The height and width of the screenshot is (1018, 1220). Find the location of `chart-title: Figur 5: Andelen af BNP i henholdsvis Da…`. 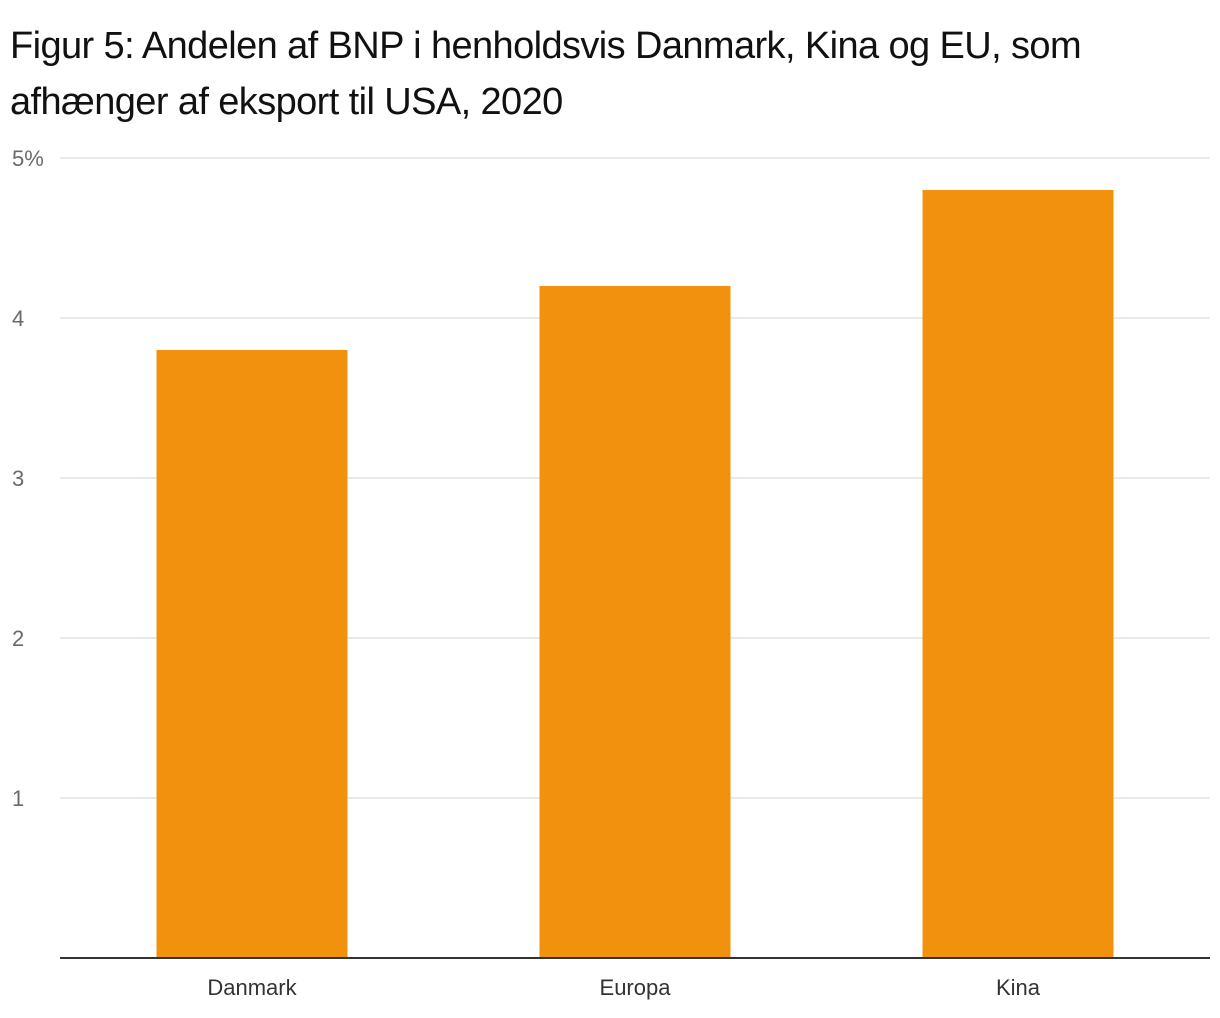

chart-title: Figur 5: Andelen af BNP i henholdsvis Da… is located at coordinates (546, 74).